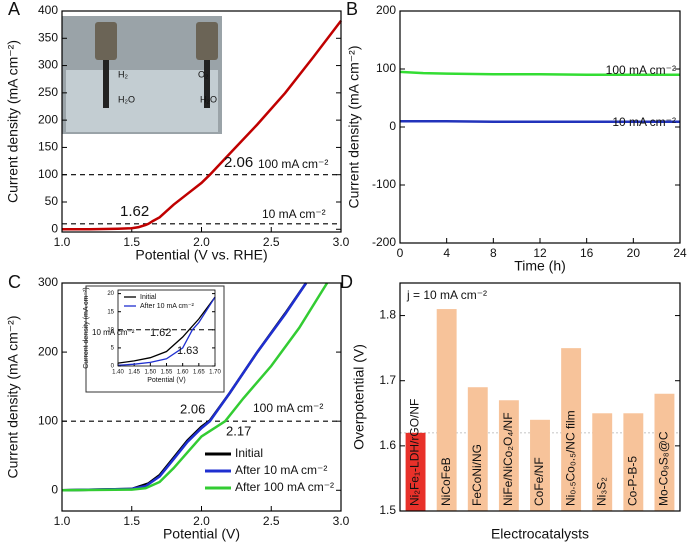  What do you see at coordinates (271, 521) in the screenshot?
I see `x-tick-label: 2.5` at bounding box center [271, 521].